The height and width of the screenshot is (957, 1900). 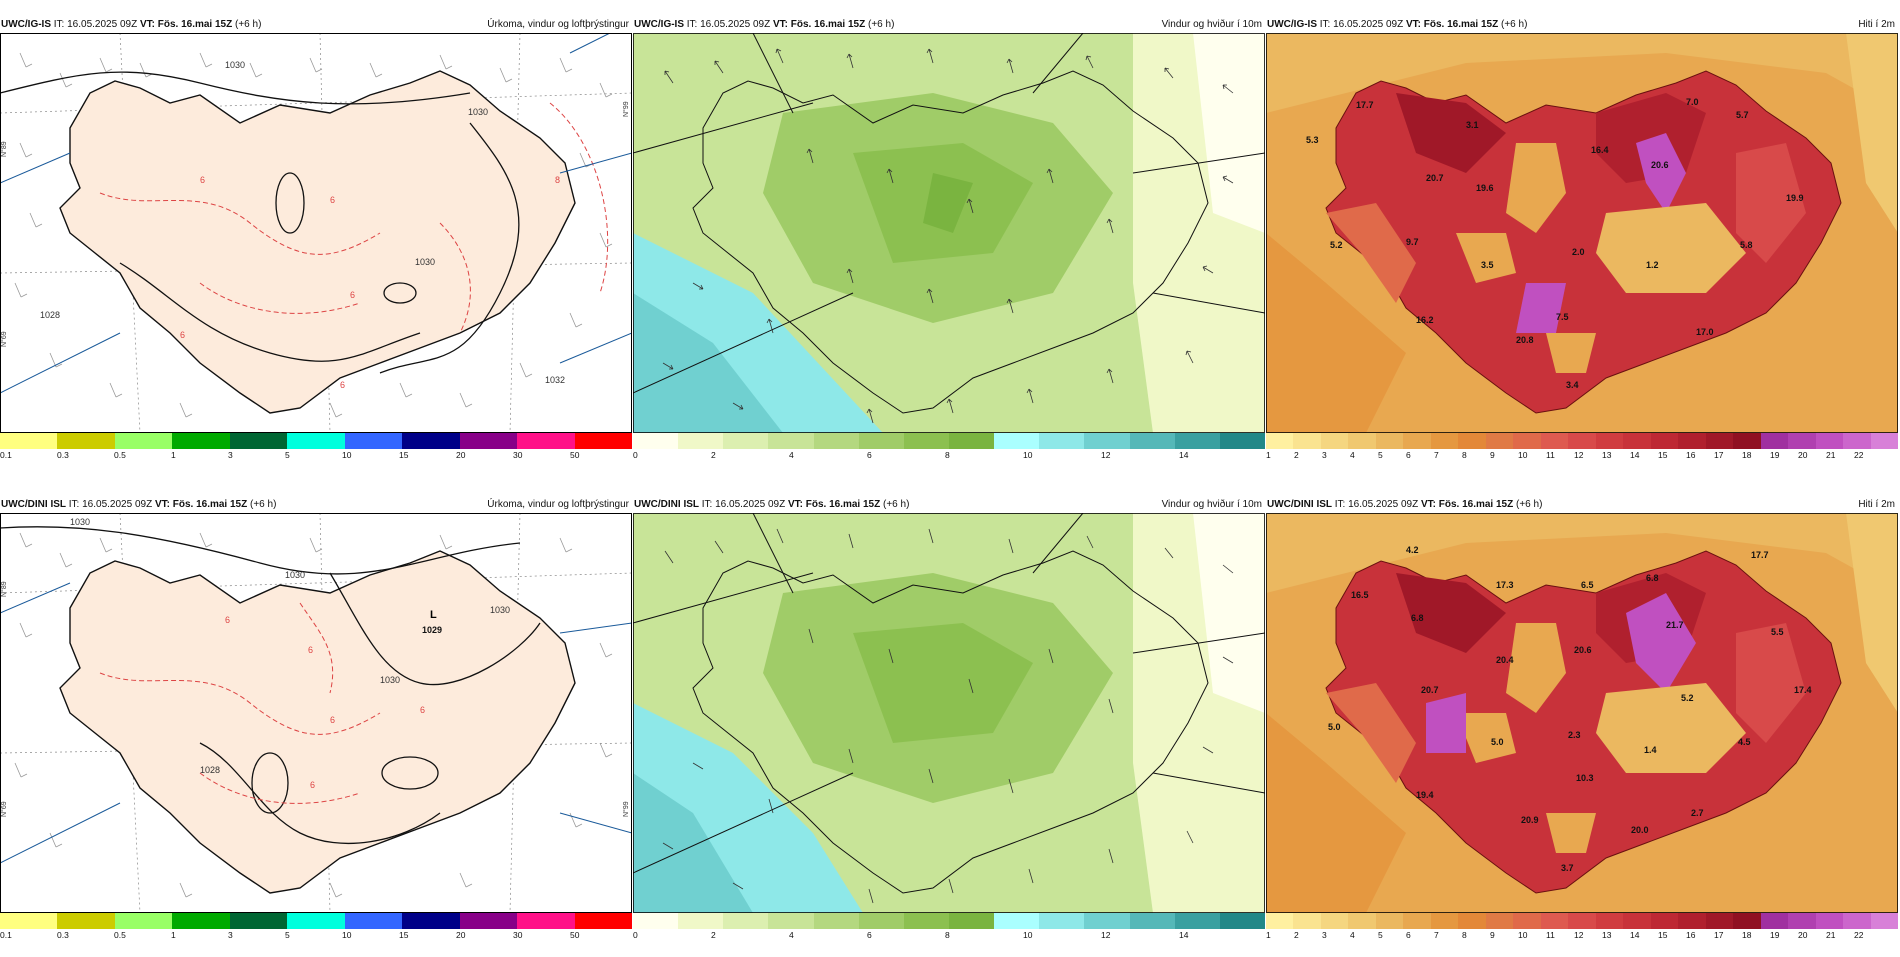 I want to click on precip-colorbar, so click(x=316, y=441).